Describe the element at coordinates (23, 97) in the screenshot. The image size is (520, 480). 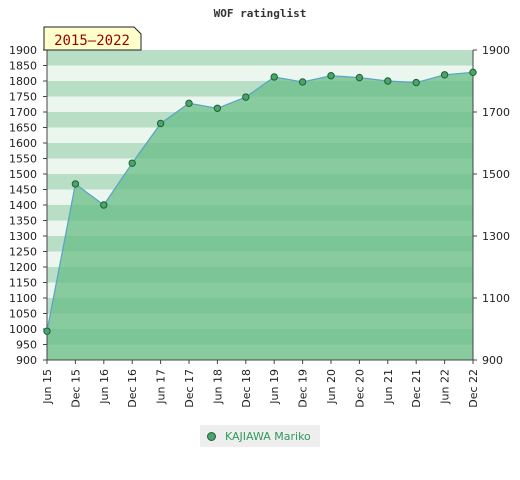
I see `y-tick-label-left: 1750` at that location.